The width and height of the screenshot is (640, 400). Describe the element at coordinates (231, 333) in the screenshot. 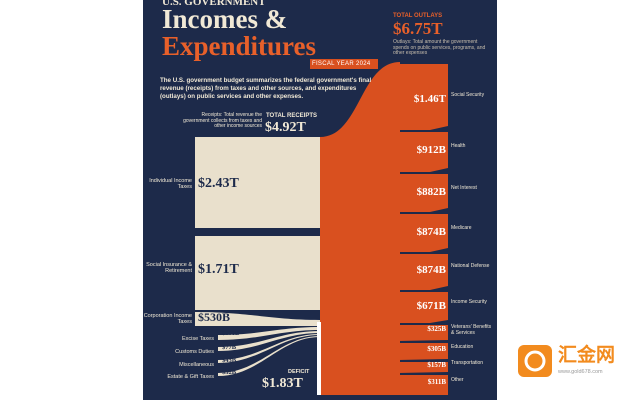

I see `receipt-value: $101B` at that location.